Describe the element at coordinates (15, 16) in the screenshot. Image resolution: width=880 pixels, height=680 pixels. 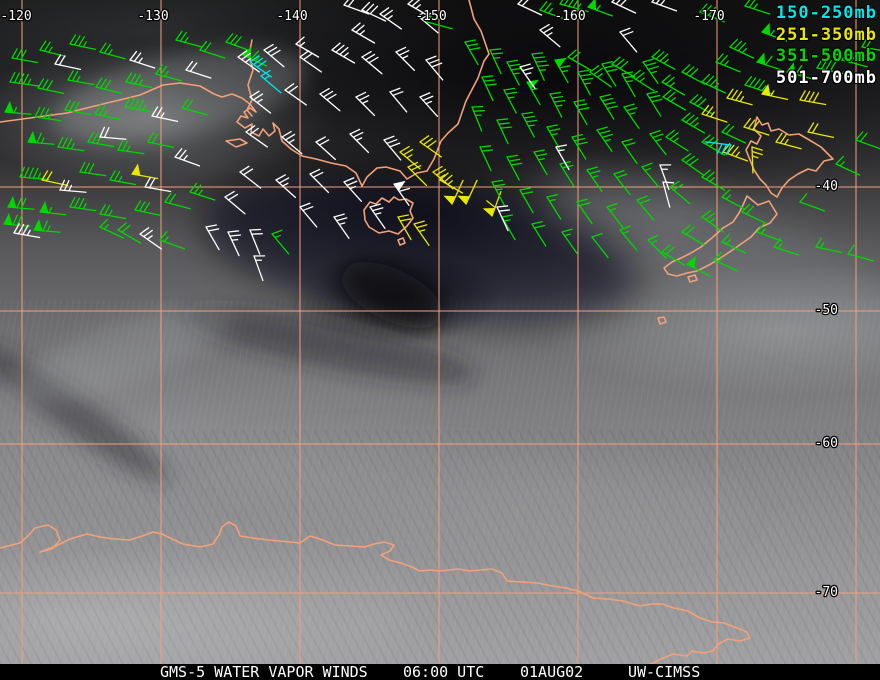
I see `longitude-label: -120` at that location.